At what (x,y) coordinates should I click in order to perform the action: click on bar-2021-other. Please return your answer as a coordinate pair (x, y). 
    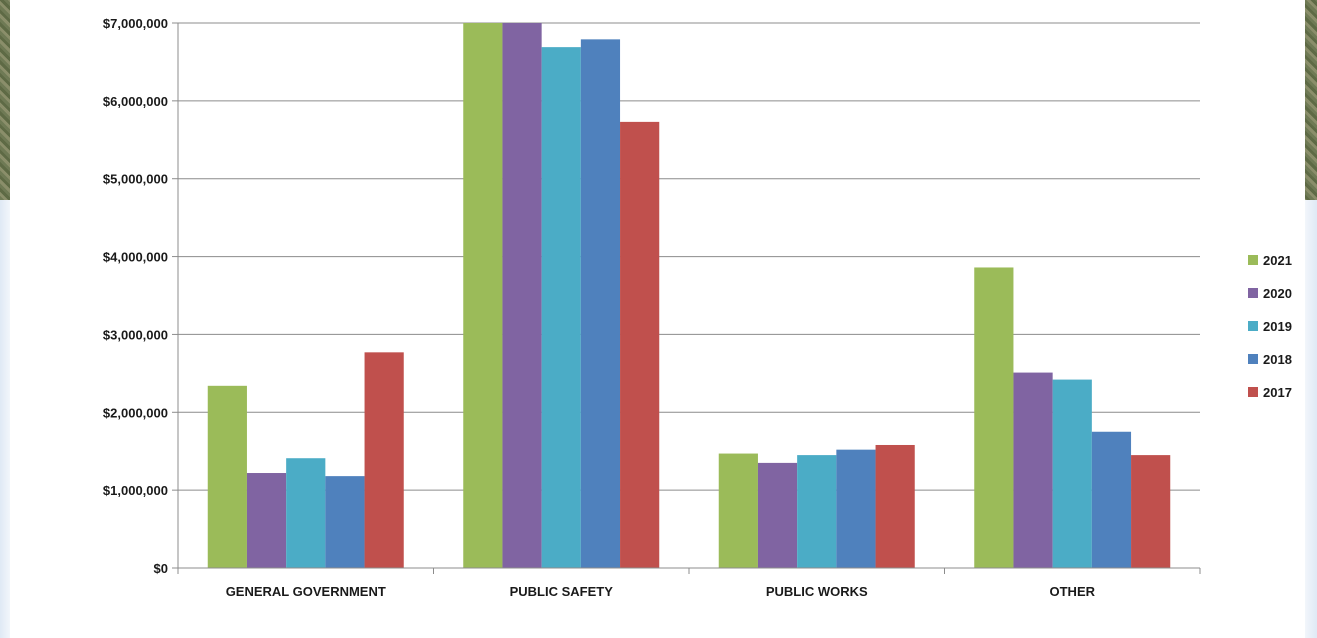
    Looking at the image, I should click on (994, 417).